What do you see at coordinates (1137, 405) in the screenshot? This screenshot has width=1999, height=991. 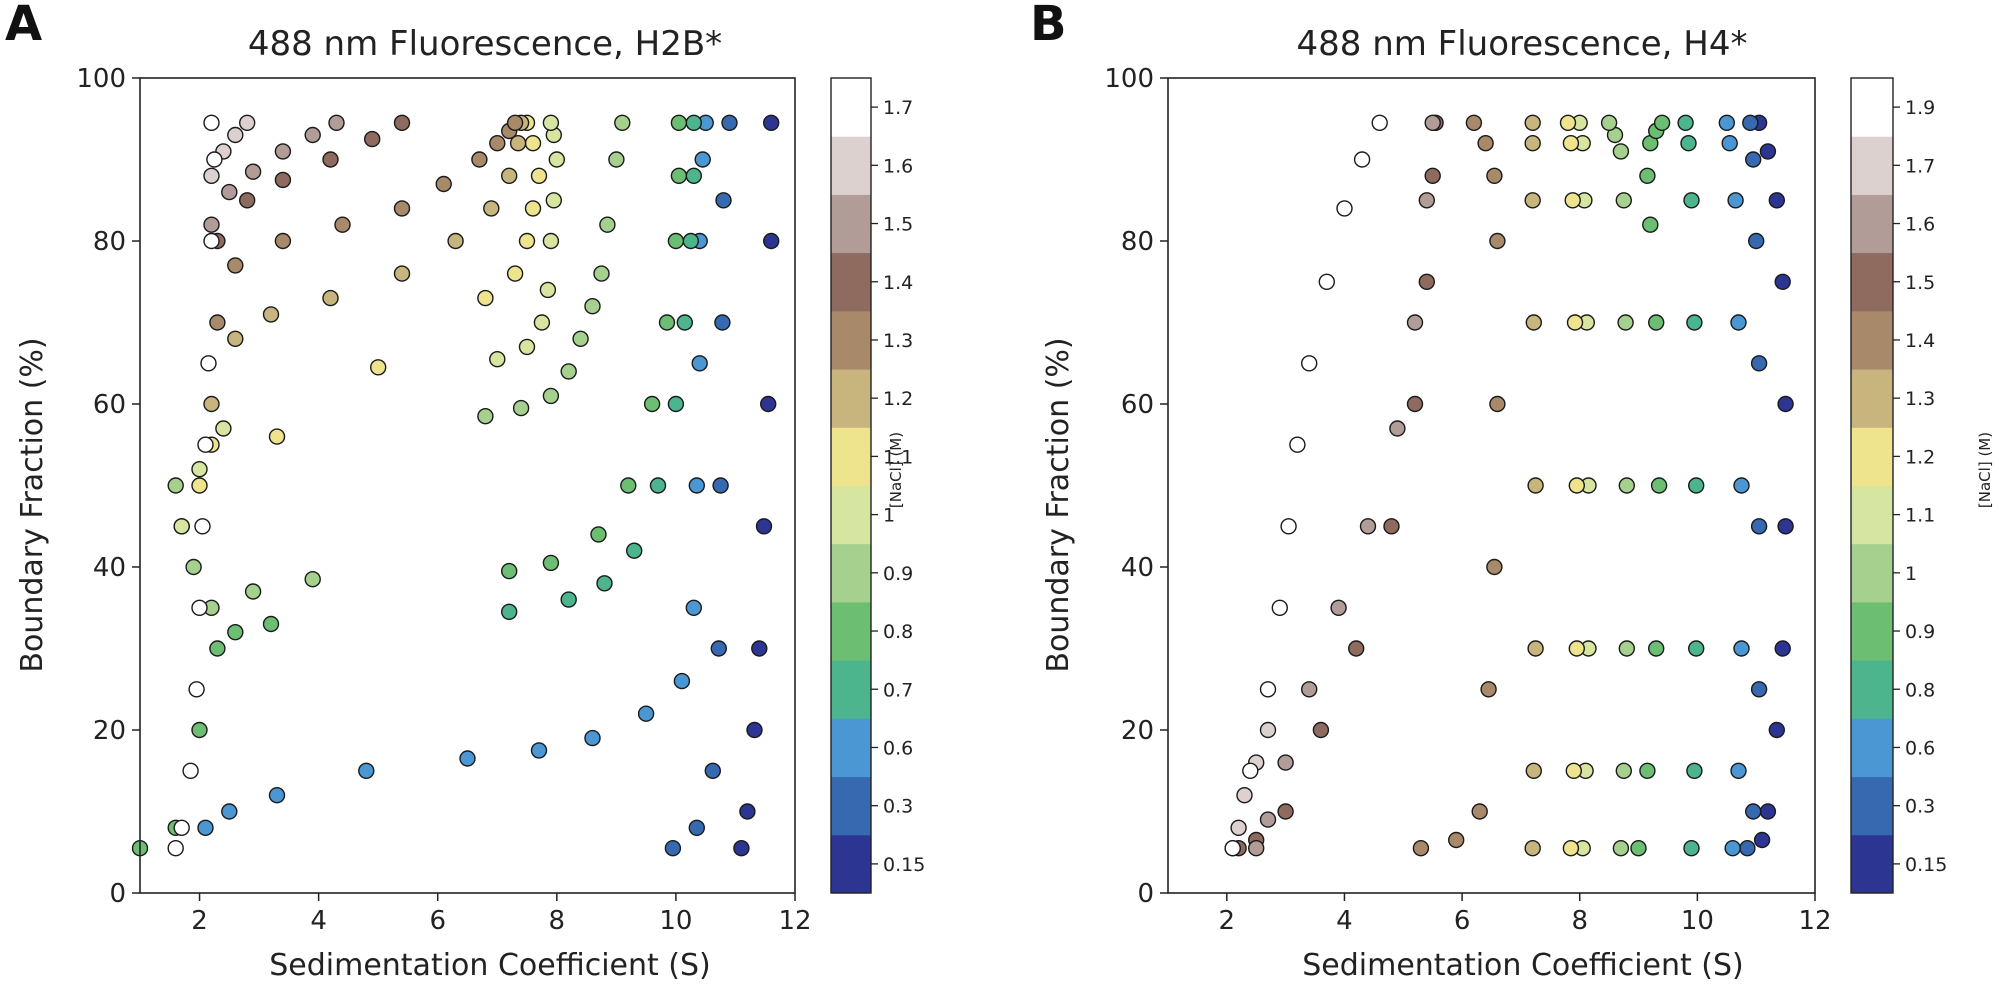 I see `y-tick-label: 60` at bounding box center [1137, 405].